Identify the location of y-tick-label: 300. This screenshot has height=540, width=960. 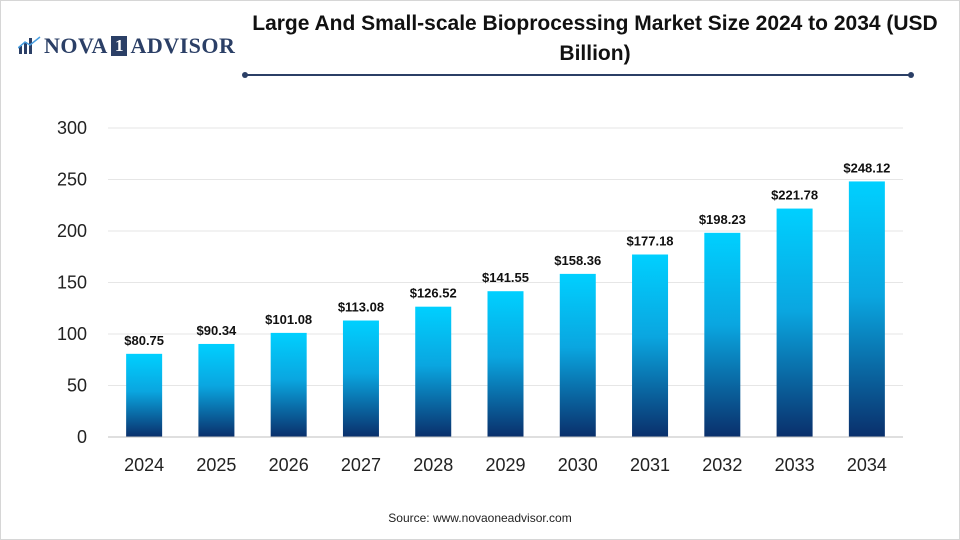
(72, 128).